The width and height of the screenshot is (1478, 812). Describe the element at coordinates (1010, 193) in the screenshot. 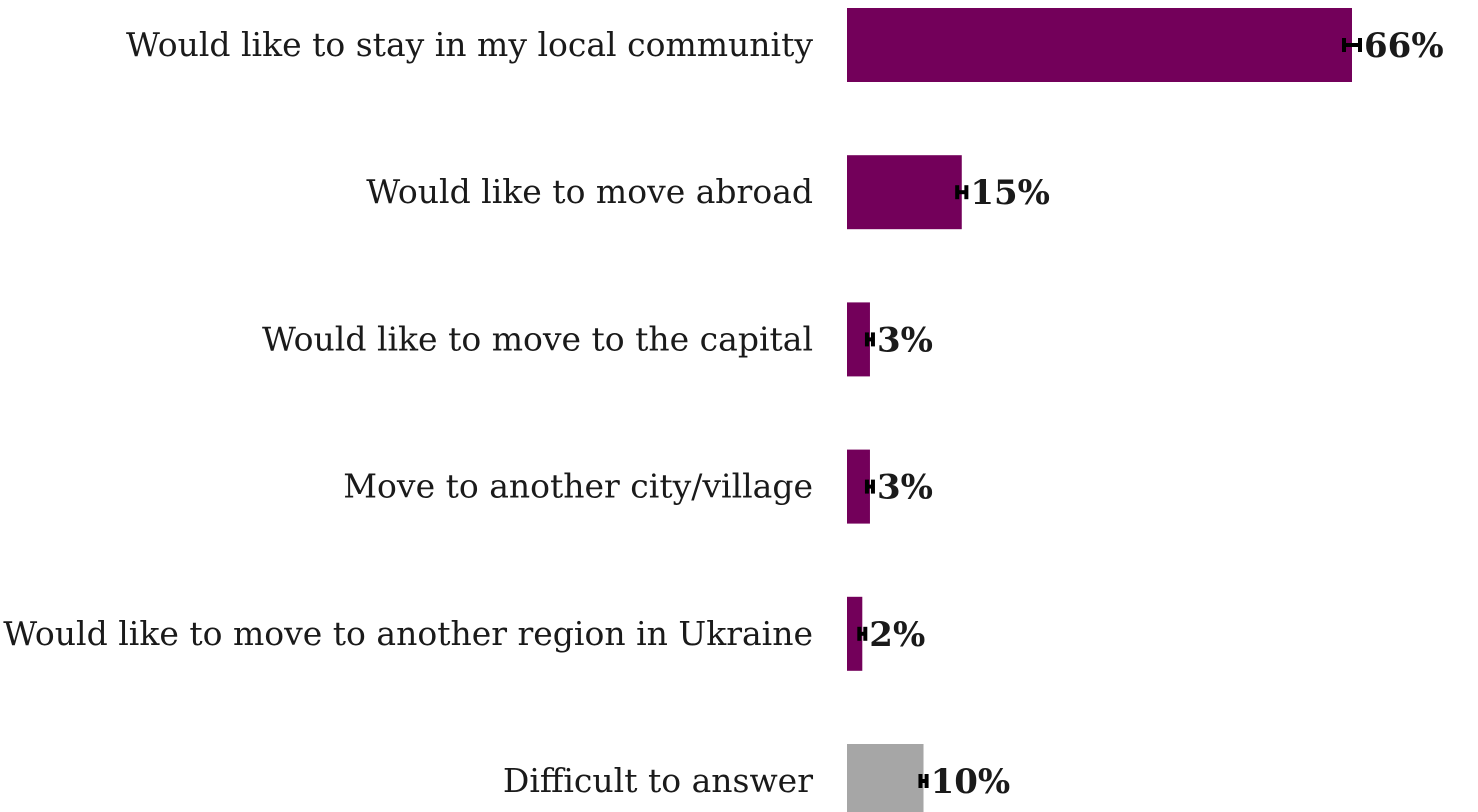

I see `value-label: 15%` at that location.